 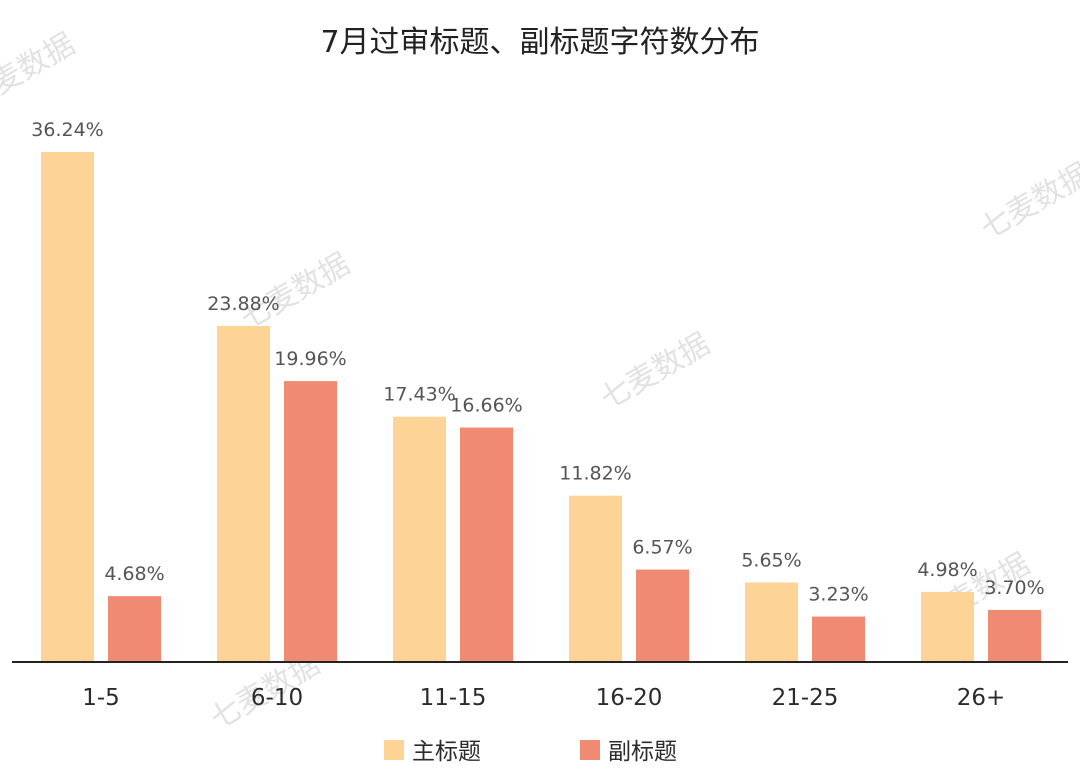 What do you see at coordinates (590, 750) in the screenshot?
I see `legend-swatch-sub` at bounding box center [590, 750].